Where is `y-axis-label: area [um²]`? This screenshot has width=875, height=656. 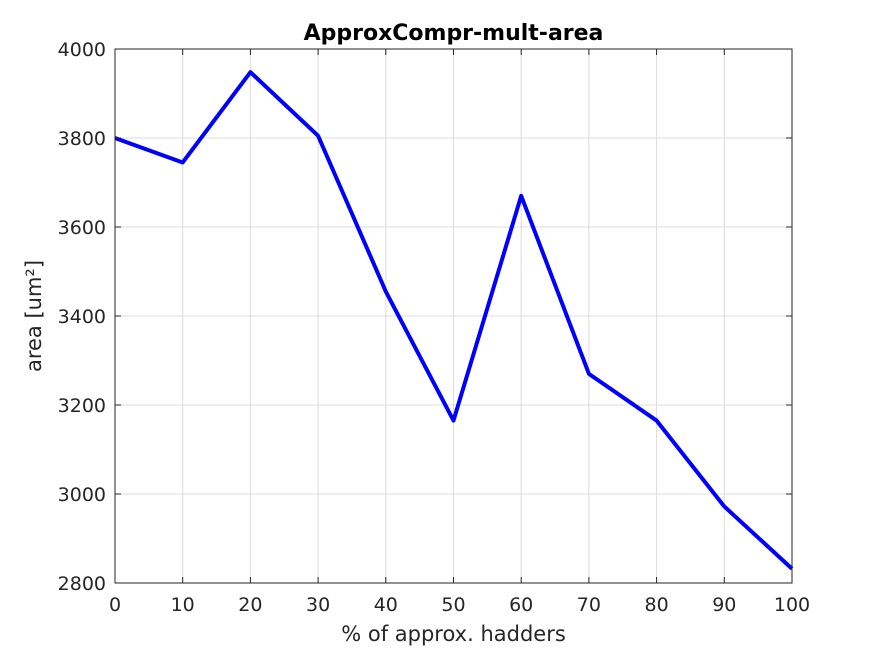 y-axis-label: area [um²] is located at coordinates (34, 316).